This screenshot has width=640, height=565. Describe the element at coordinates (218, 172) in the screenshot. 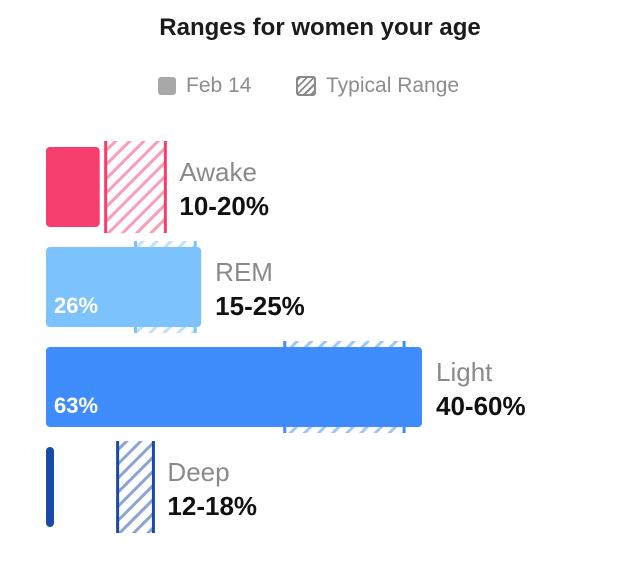

I see `category-label-awake: Awake` at that location.